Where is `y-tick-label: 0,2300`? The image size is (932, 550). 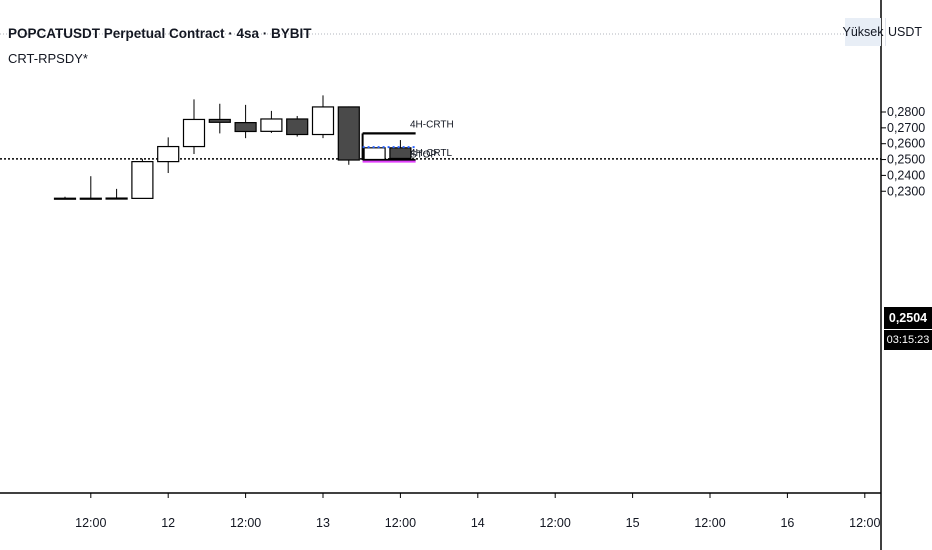
y-tick-label: 0,2300 is located at coordinates (906, 191).